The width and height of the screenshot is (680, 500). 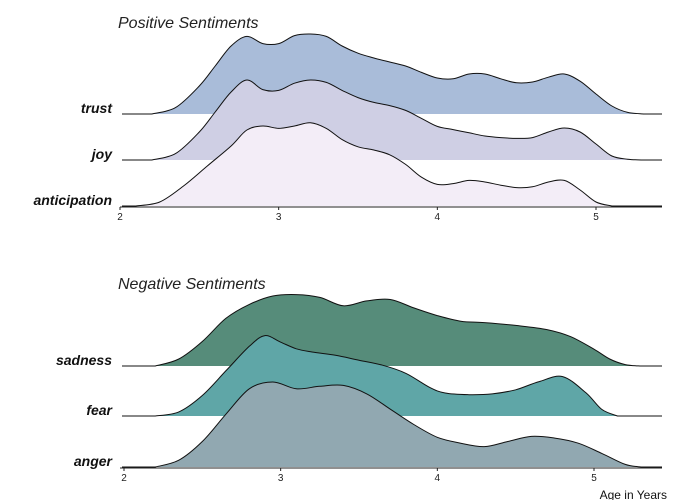 I want to click on anger-row-label: anger, so click(x=94, y=461).